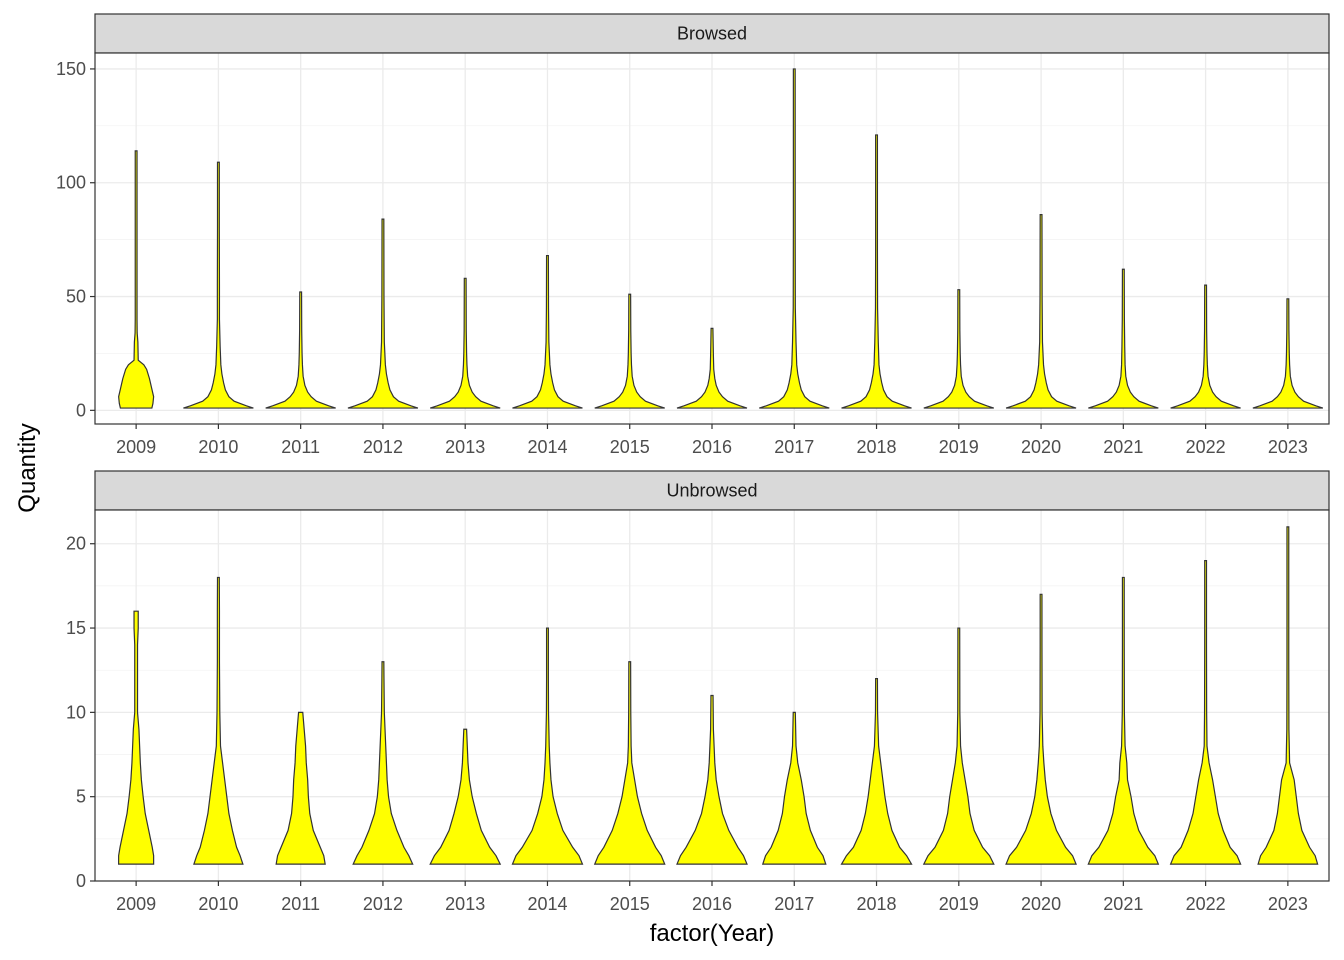 This screenshot has width=1344, height=960. What do you see at coordinates (1288, 695) in the screenshot?
I see `violin-unbrowsed-2023` at bounding box center [1288, 695].